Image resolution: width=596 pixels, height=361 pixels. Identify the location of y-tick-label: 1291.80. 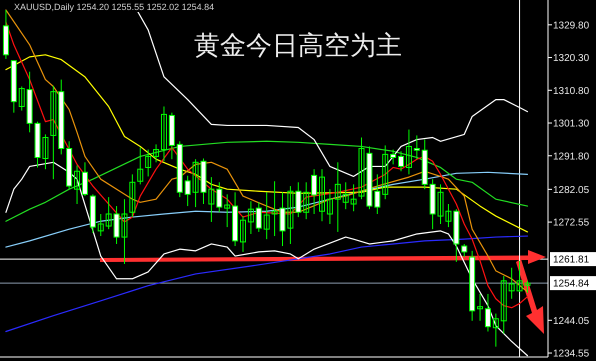
(571, 156).